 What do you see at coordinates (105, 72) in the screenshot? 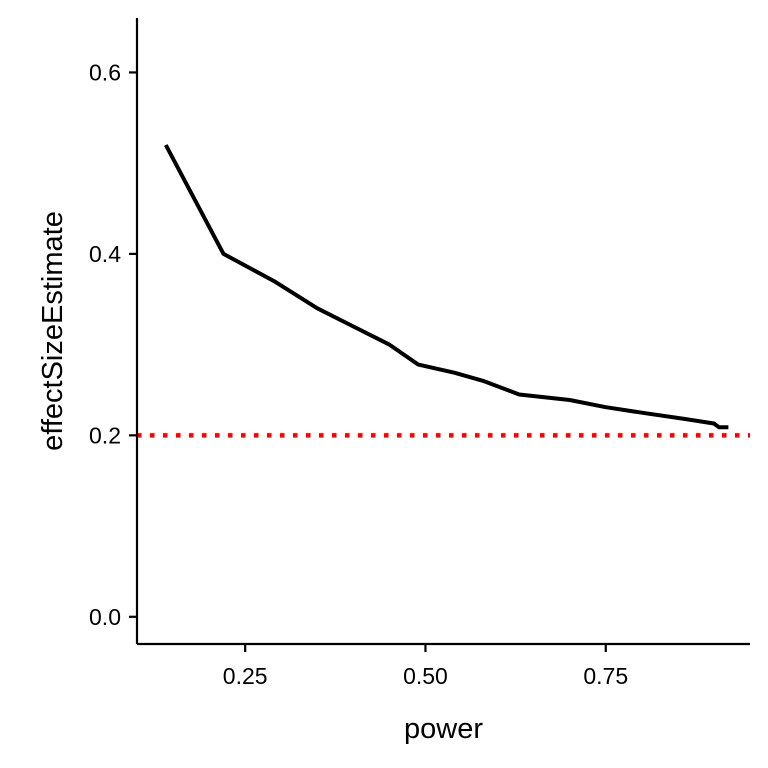
I see `y-tick-label: 0.6` at bounding box center [105, 72].